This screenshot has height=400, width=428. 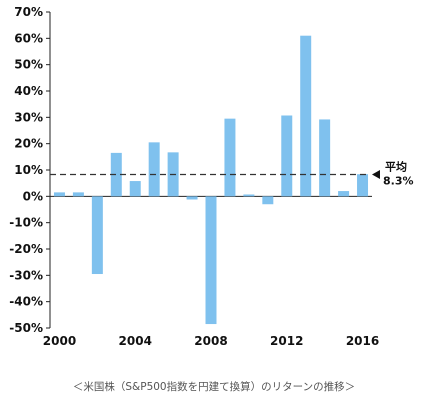 I want to click on bar-2011, so click(x=268, y=200).